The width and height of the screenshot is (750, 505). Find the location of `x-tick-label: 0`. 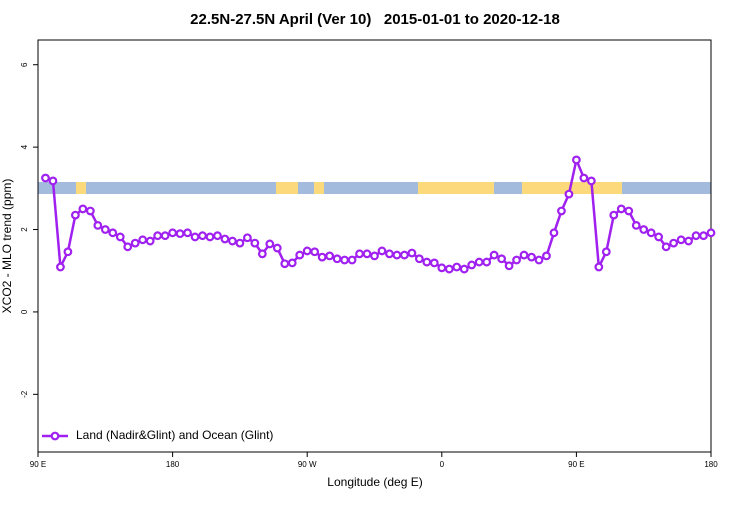

x-tick-label: 0 is located at coordinates (442, 464).